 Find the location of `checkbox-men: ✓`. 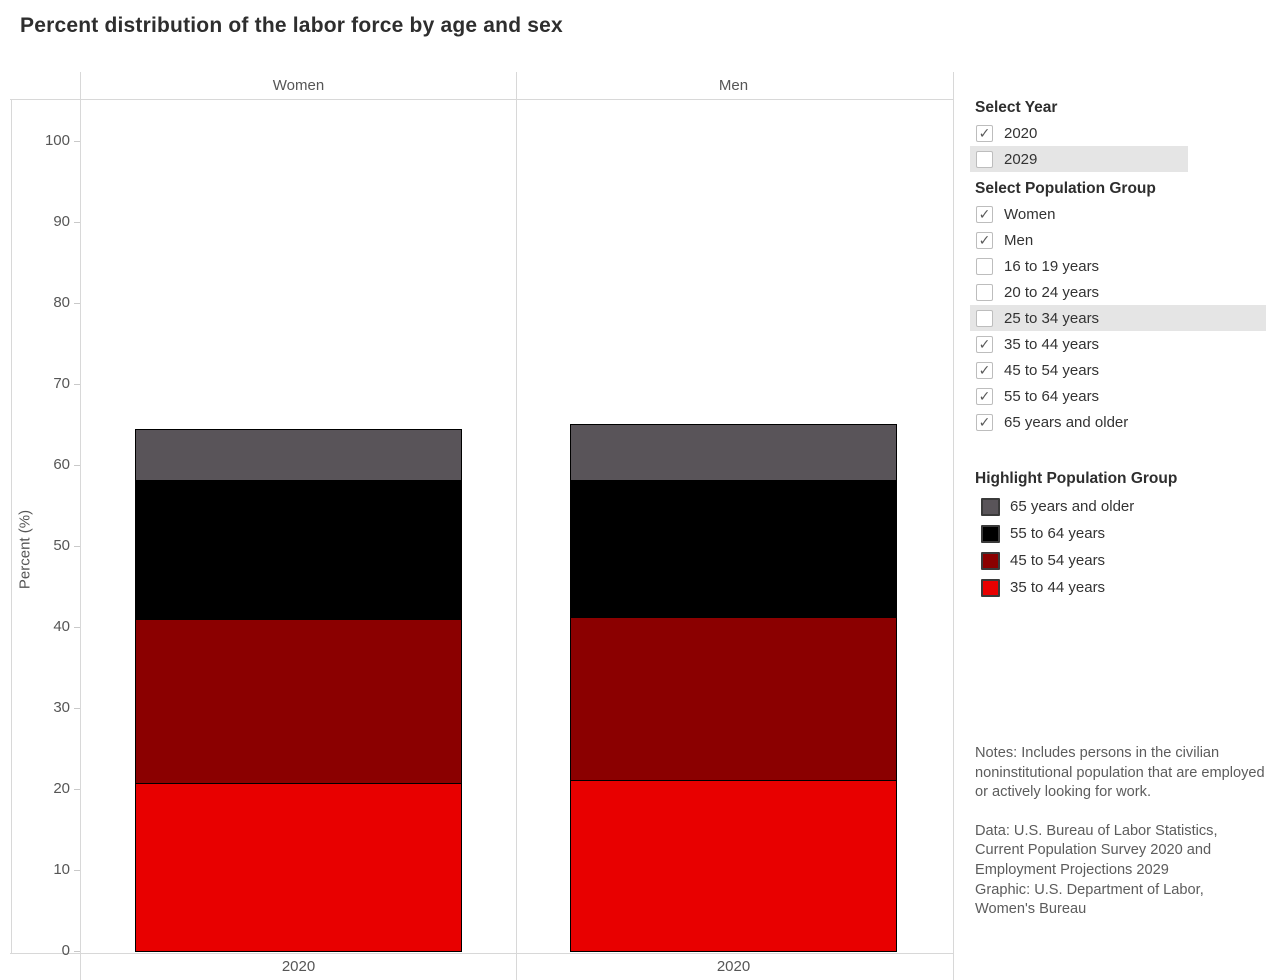

checkbox-men: ✓ is located at coordinates (984, 240).